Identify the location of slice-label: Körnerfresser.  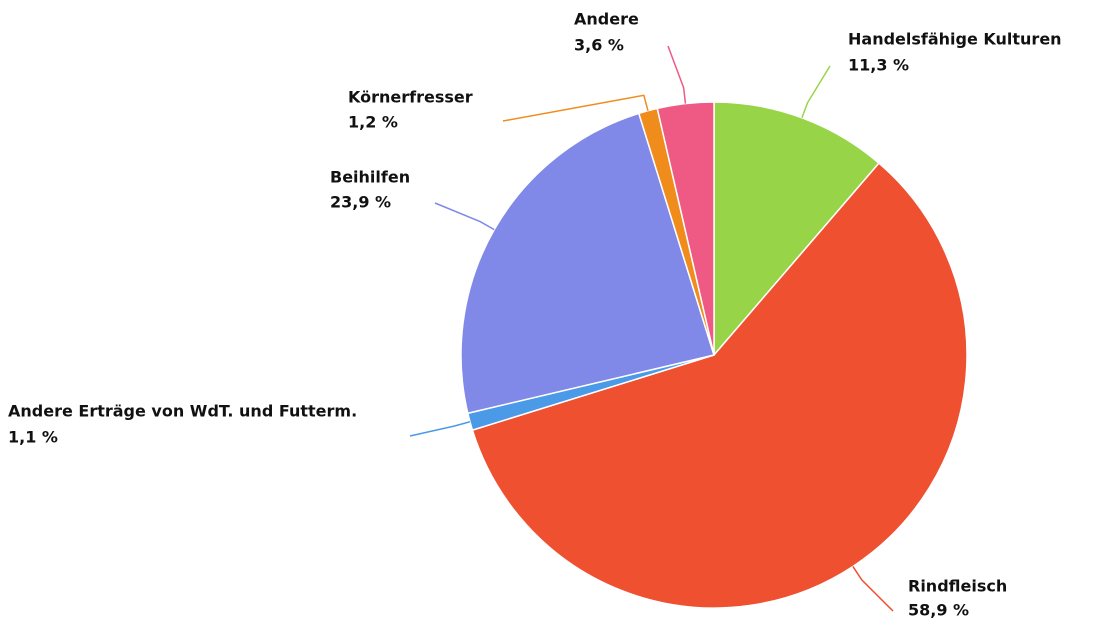
(410, 97).